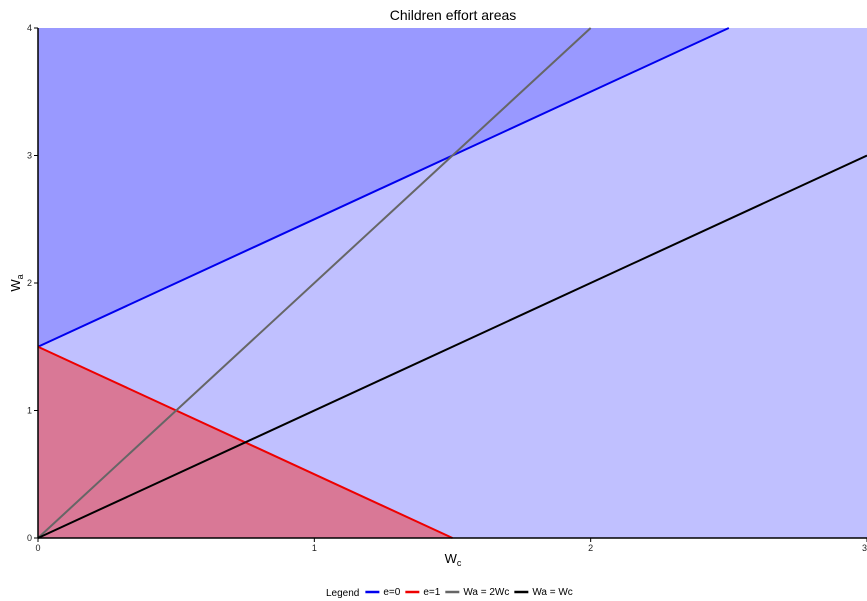 The width and height of the screenshot is (867, 601). I want to click on y-tick-label: 0, so click(29, 538).